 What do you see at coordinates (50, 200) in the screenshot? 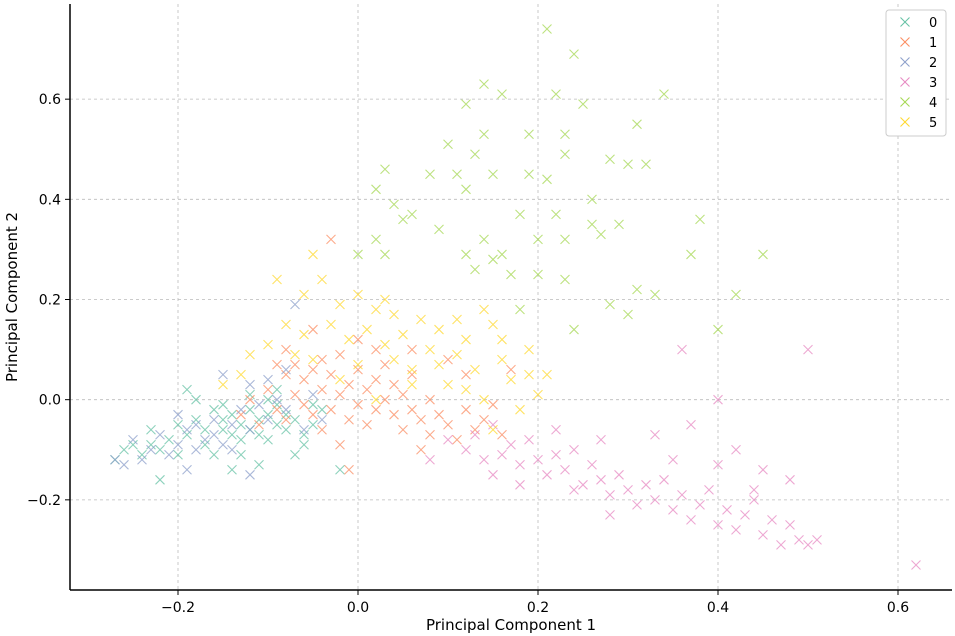
I see `y-tick-label: 0.4` at bounding box center [50, 200].